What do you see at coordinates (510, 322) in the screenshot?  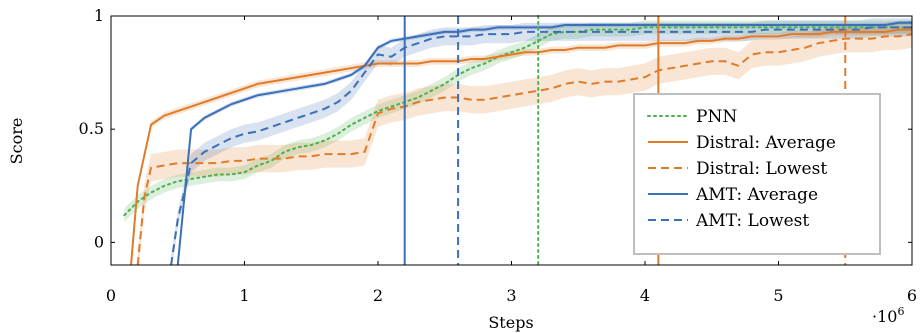 I see `x-axis-label: Steps` at bounding box center [510, 322].